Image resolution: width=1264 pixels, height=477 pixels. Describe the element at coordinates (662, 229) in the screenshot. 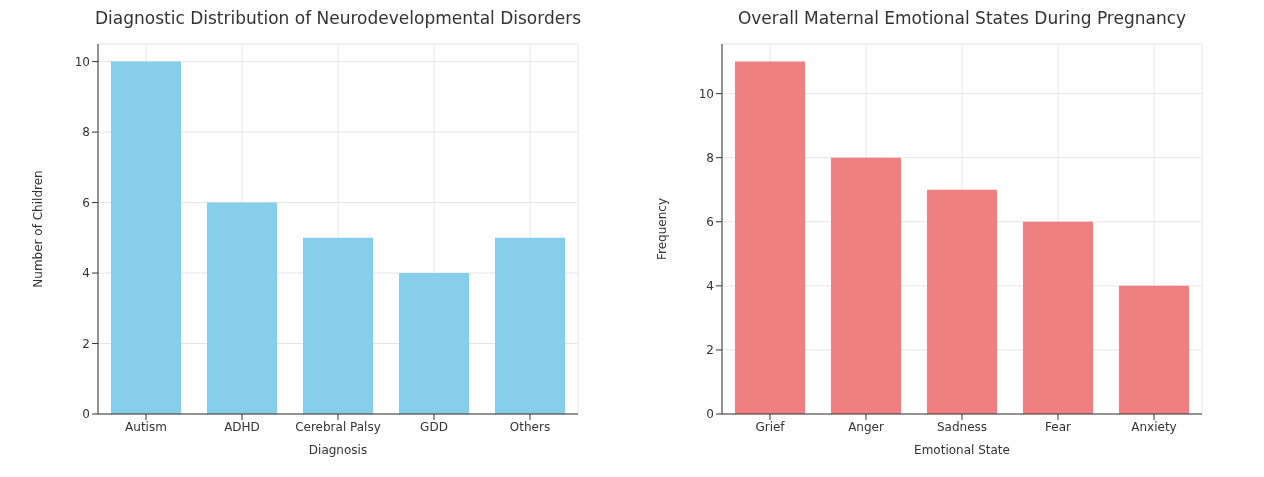

I see `y-axis-title: Frequency` at that location.